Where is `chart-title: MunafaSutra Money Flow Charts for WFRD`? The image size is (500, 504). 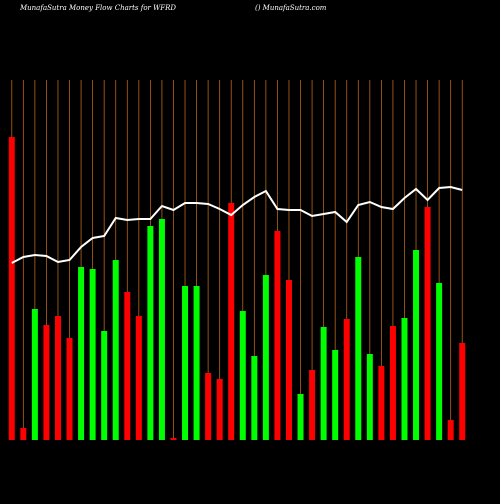
chart-title: MunafaSutra Money Flow Charts for WFRD is located at coordinates (97, 8).